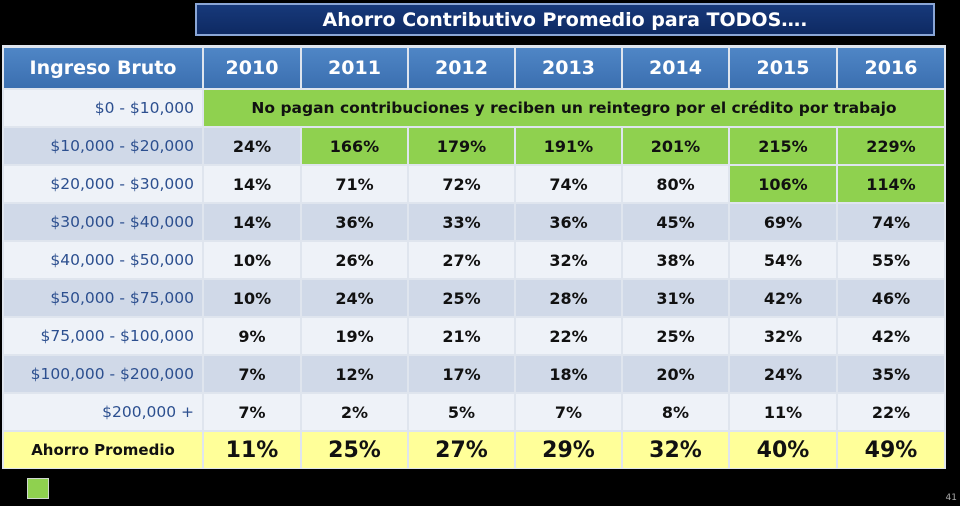 Image resolution: width=960 pixels, height=506 pixels. Describe the element at coordinates (891, 68) in the screenshot. I see `header-year-2016: 2016` at that location.